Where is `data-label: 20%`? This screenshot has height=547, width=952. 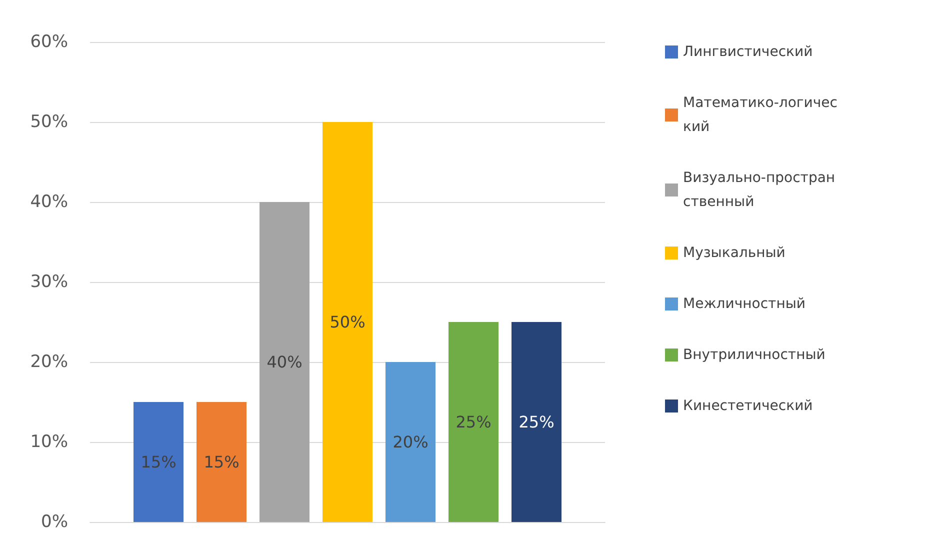 data-label: 20% is located at coordinates (410, 442).